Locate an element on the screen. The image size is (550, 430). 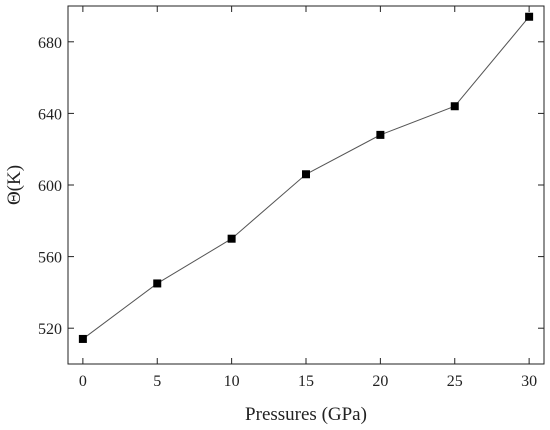
x-axis-title: Pressures (GPa) is located at coordinates (306, 414).